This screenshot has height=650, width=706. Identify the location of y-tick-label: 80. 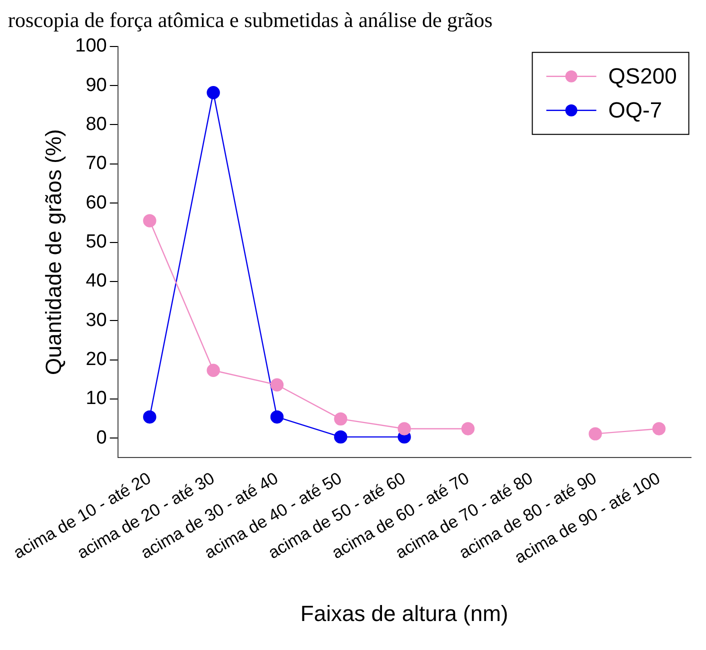
(96, 124).